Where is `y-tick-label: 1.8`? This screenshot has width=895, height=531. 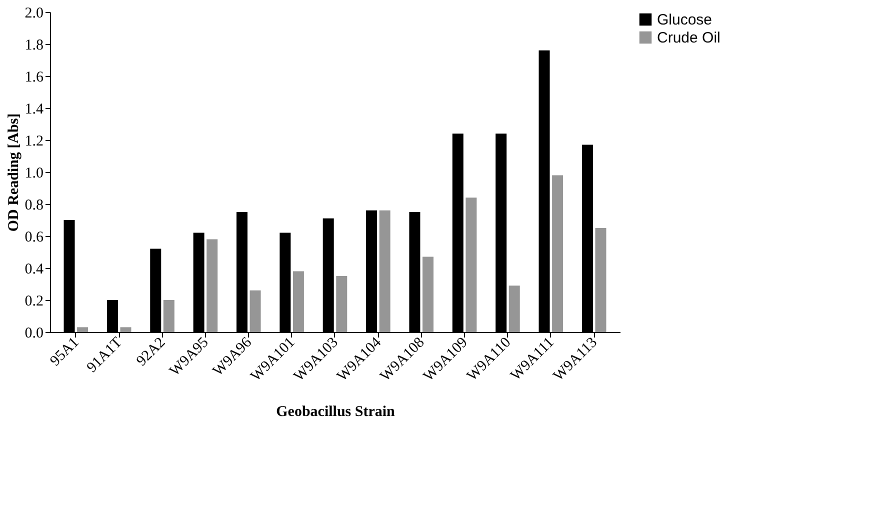 y-tick-label: 1.8 is located at coordinates (34, 46).